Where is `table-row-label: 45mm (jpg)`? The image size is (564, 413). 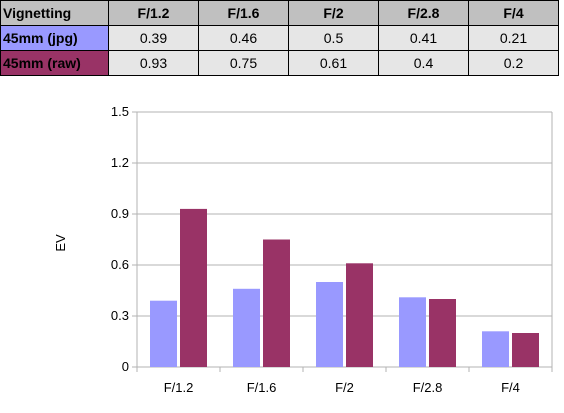
table-row-label: 45mm (jpg) is located at coordinates (54, 38).